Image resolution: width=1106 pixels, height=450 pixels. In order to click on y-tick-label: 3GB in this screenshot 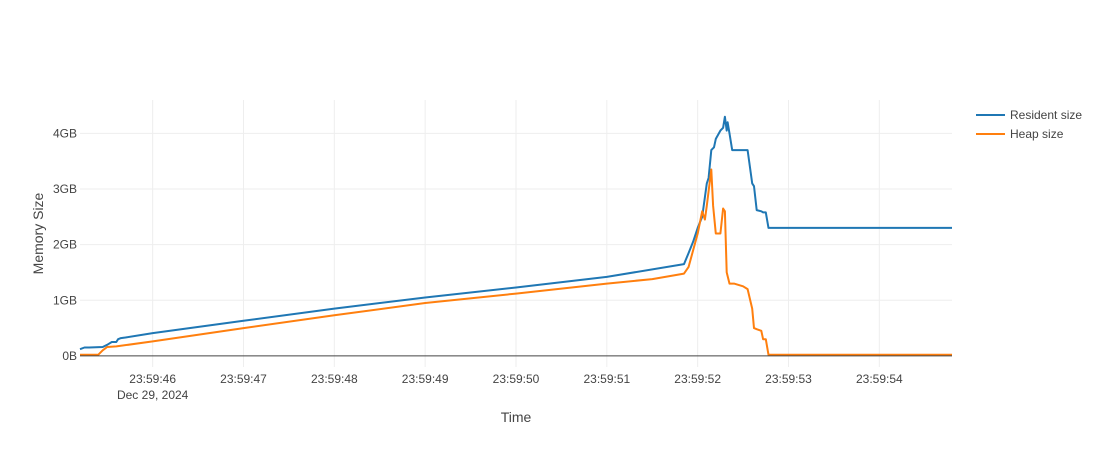, I will do `click(65, 189)`.